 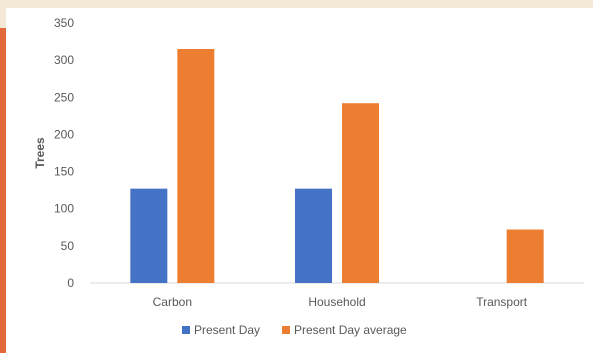 I want to click on x-category-label: Carbon, so click(x=172, y=302).